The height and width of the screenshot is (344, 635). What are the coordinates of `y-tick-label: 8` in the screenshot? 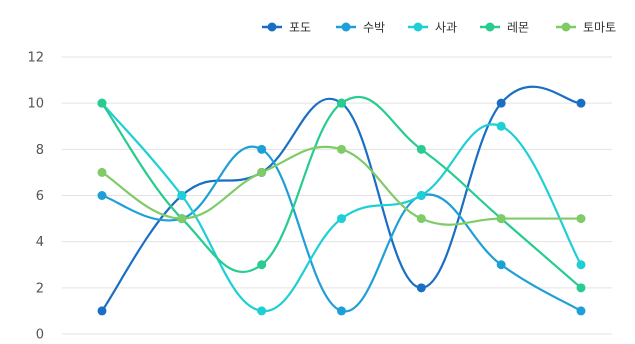 It's located at (40, 150).